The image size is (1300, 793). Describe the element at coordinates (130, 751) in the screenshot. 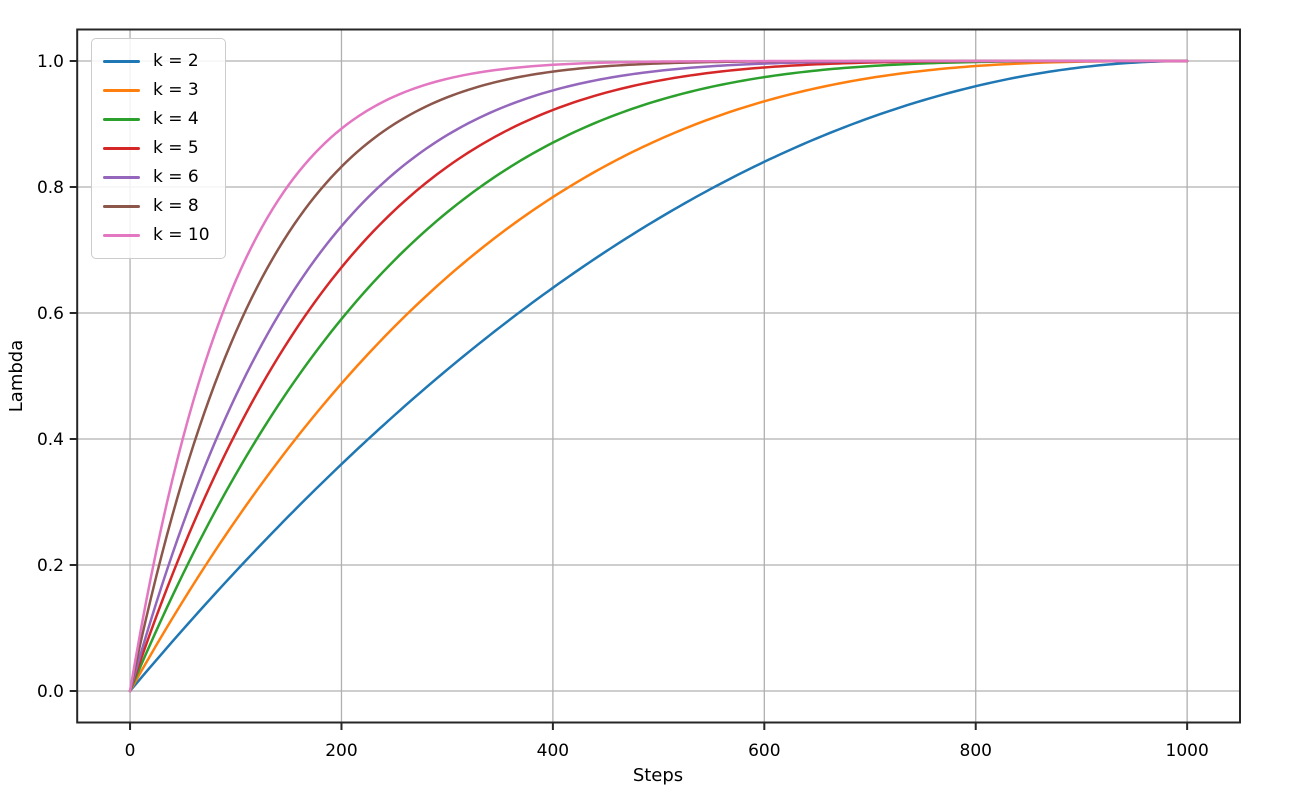

I see `x-tick-label: 0` at that location.